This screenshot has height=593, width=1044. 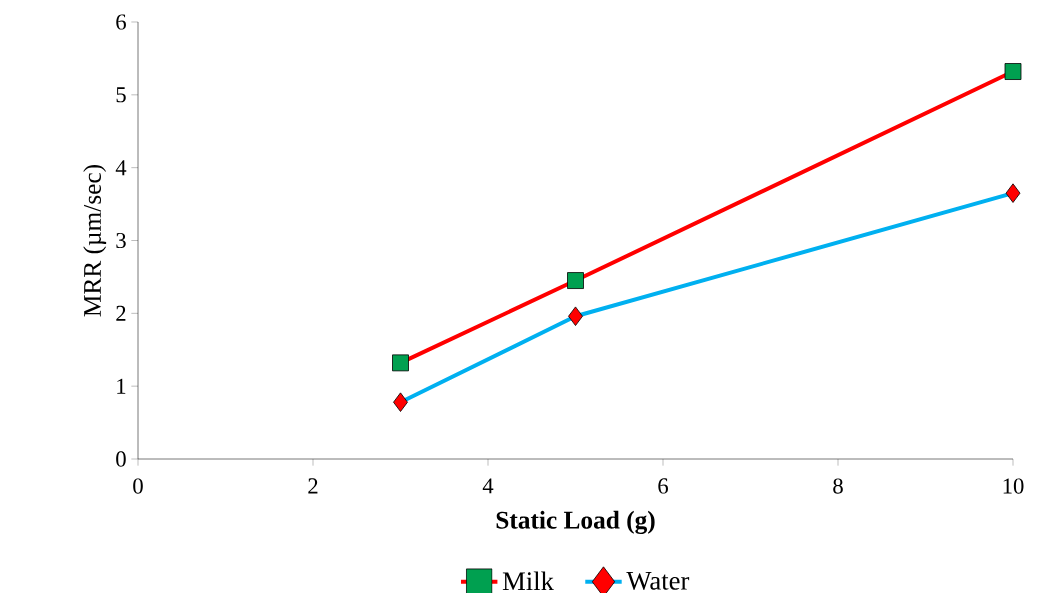 I want to click on x-axis-title: Static Load (g), so click(x=575, y=522).